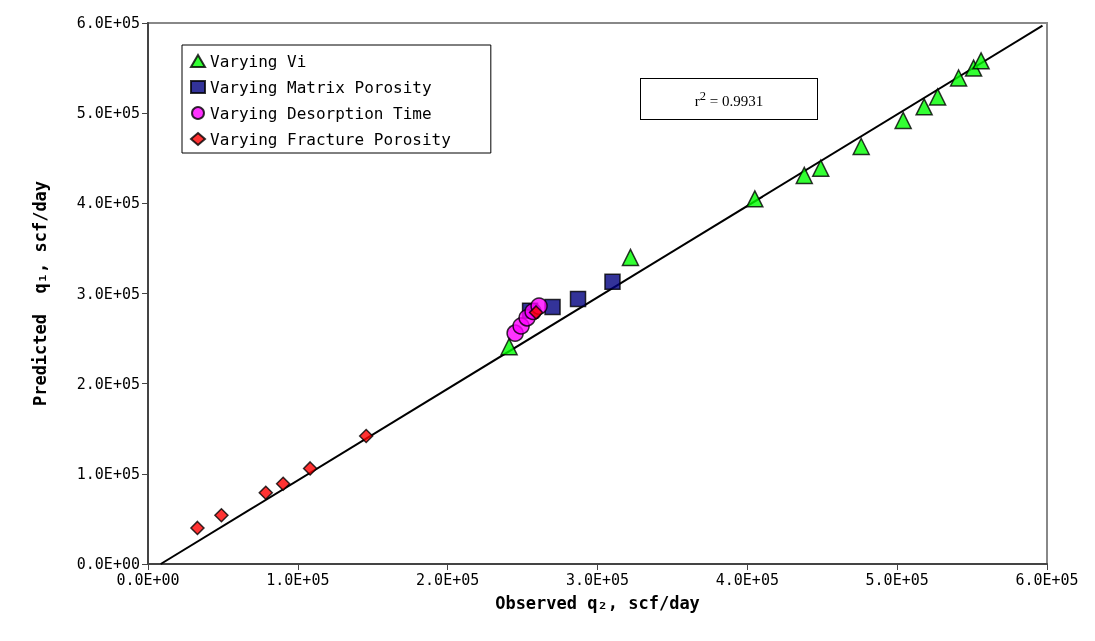 This screenshot has height=641, width=1095. I want to click on legend-label: Varying Desorption Time, so click(321, 113).